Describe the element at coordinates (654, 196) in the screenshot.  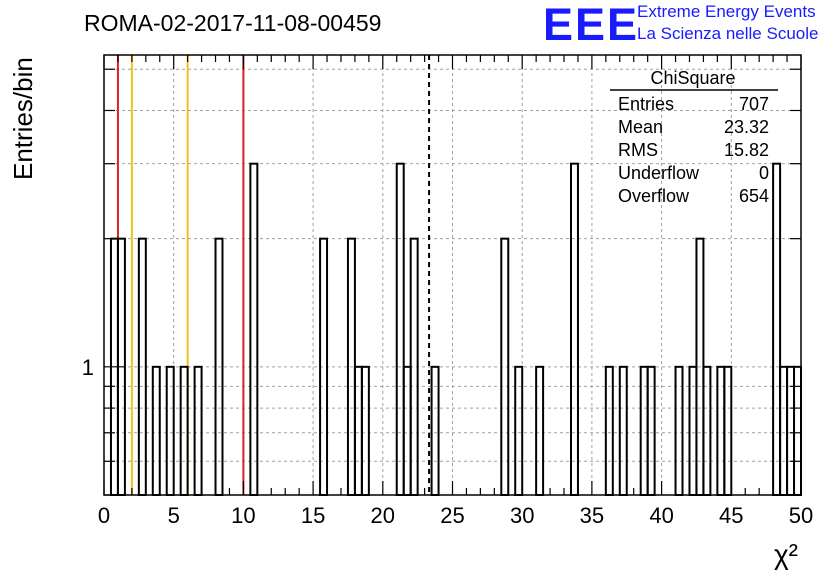
I see `stats-row-label: Overflow` at that location.